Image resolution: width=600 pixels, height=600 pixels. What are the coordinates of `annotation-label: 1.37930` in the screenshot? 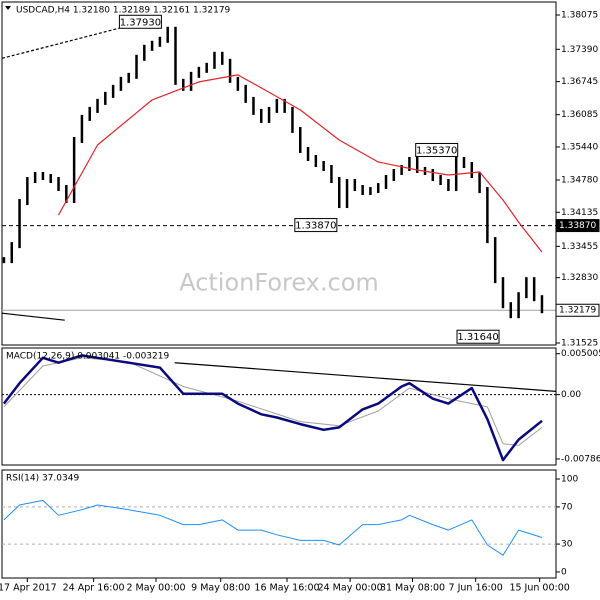 It's located at (140, 22).